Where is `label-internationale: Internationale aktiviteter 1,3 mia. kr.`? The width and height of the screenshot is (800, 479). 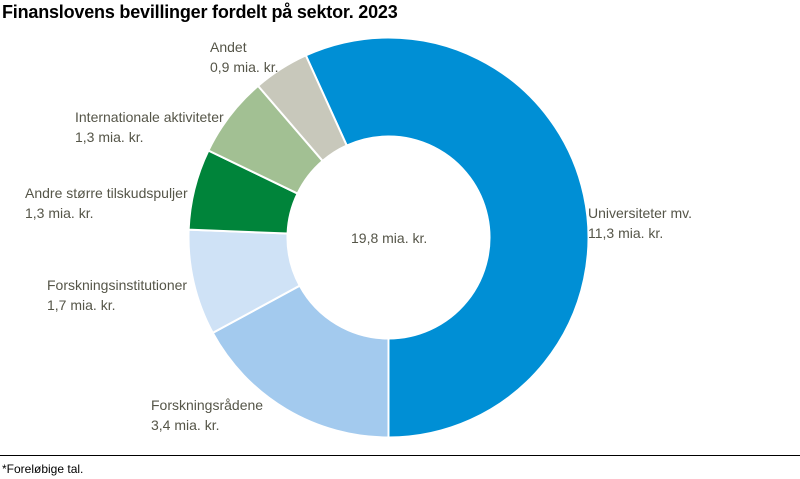
label-internationale: Internationale aktiviteter 1,3 mia. kr. is located at coordinates (149, 127).